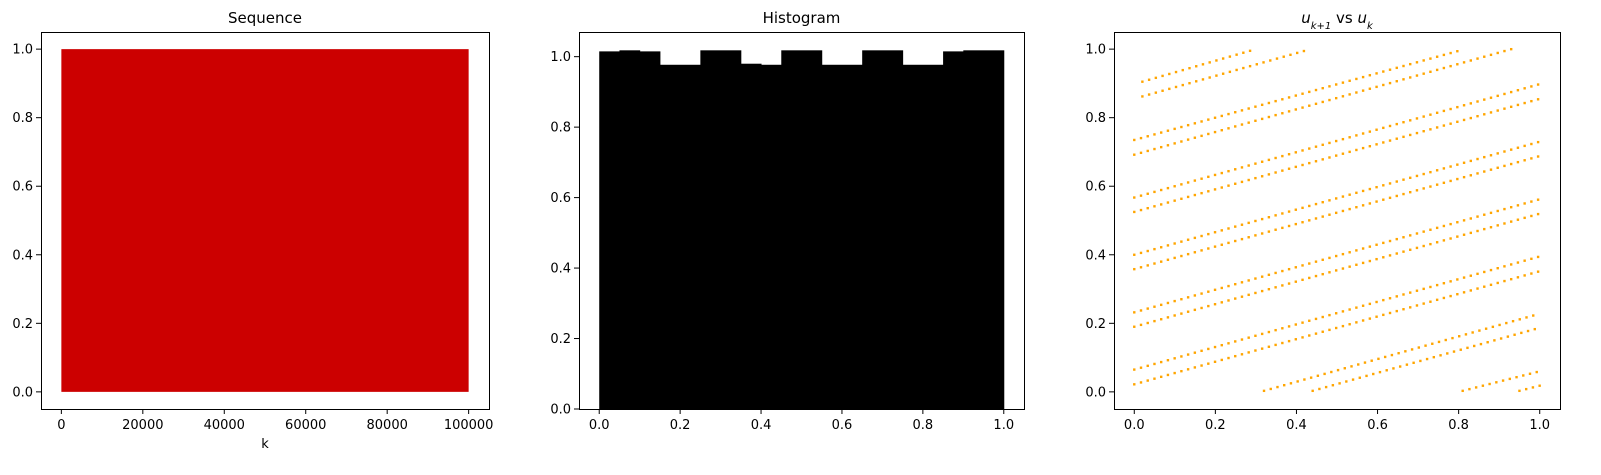  I want to click on x-tick-label: 0.2, so click(1215, 425).